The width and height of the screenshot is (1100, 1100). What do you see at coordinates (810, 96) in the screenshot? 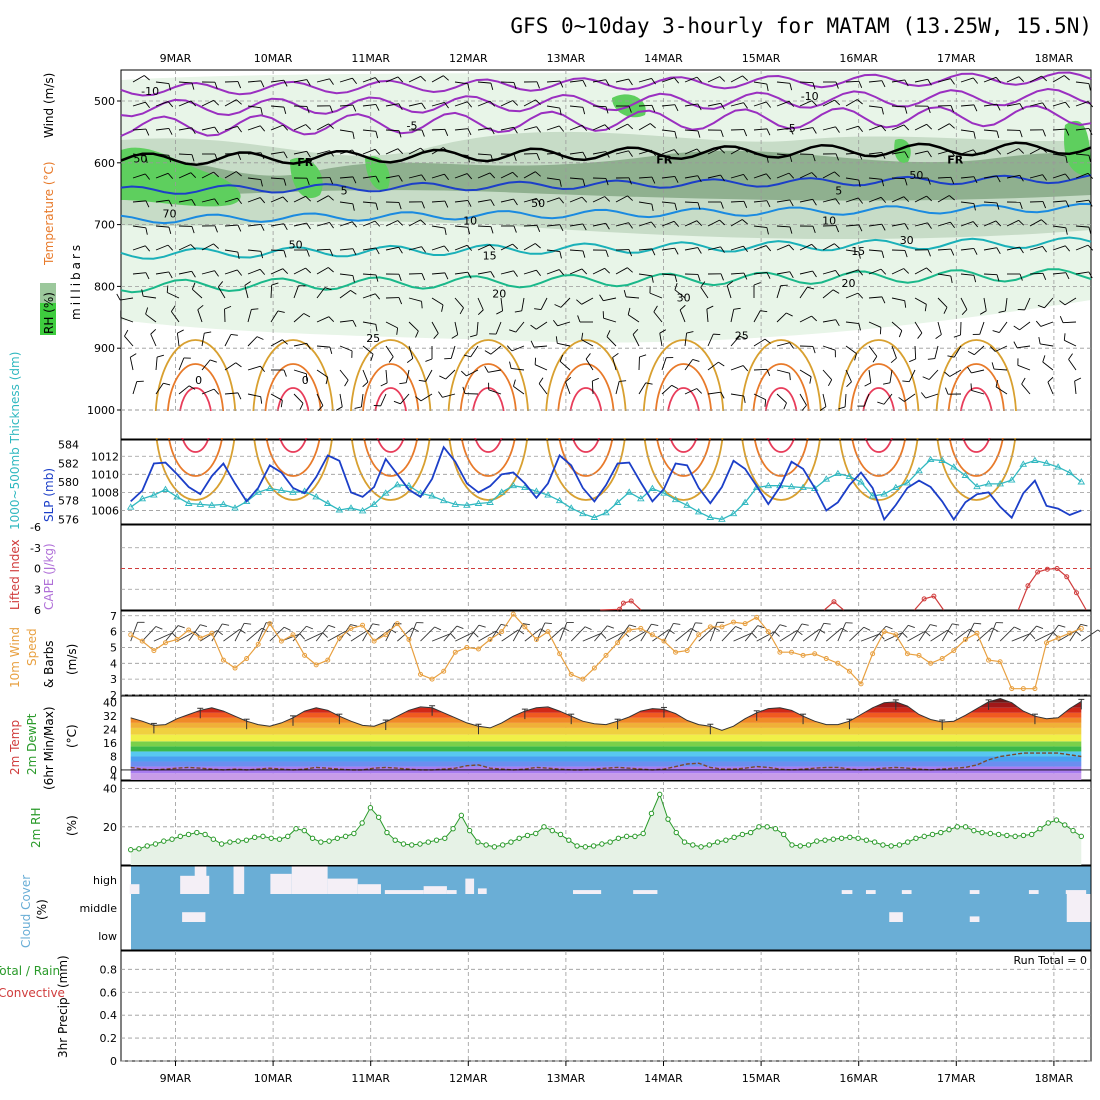
I see `isotherm-label: -10` at bounding box center [810, 96].